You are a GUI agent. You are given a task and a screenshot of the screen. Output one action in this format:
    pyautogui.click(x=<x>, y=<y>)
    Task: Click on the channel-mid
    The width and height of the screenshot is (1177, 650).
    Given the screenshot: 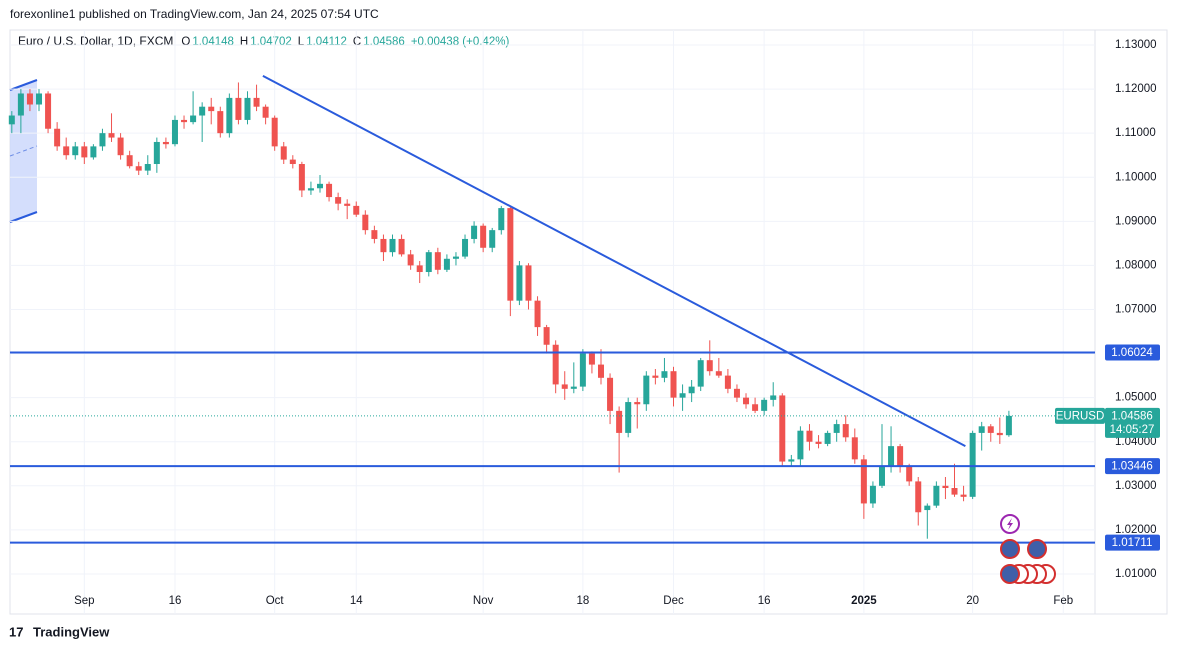 What is the action you would take?
    pyautogui.click(x=23, y=151)
    